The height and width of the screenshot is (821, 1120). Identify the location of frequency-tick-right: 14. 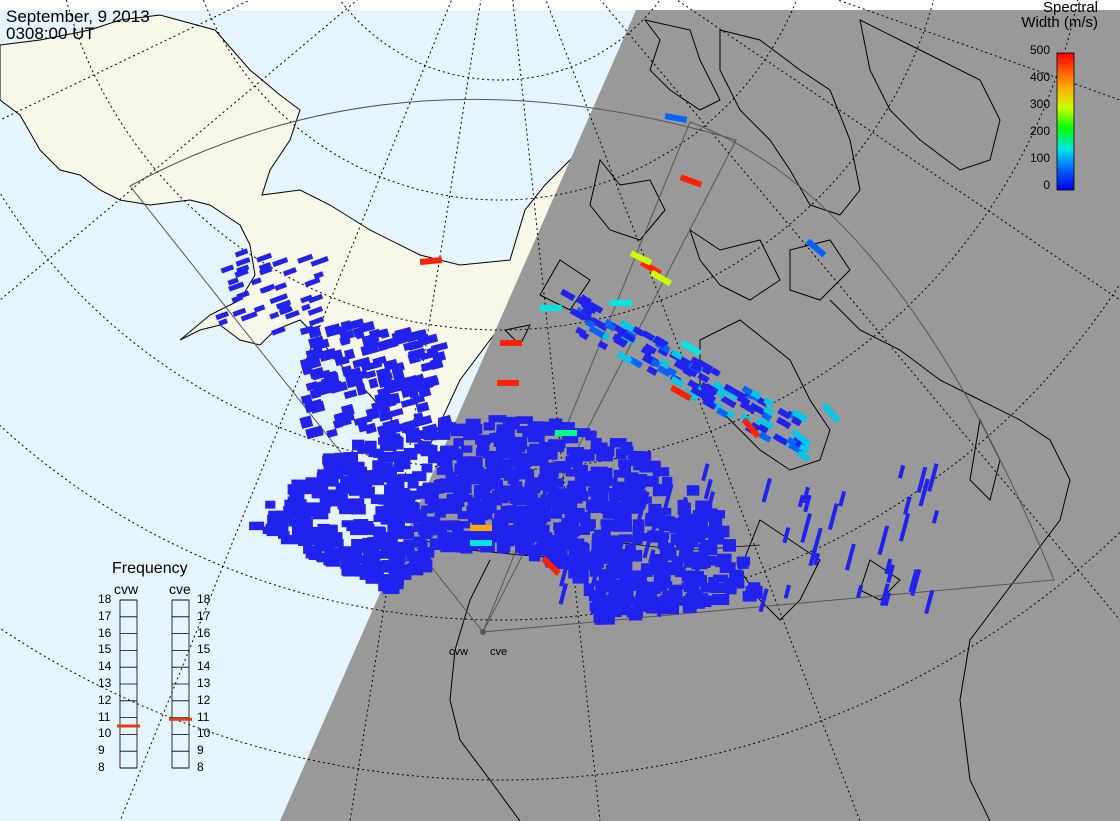
(204, 666).